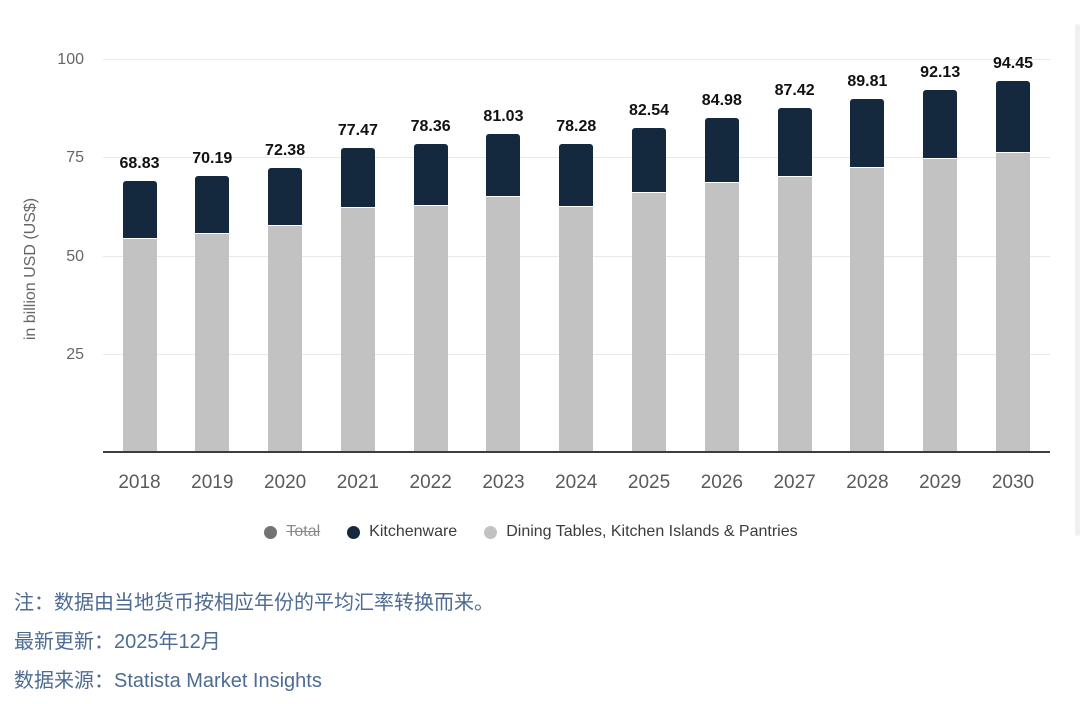 The height and width of the screenshot is (704, 1080). Describe the element at coordinates (212, 205) in the screenshot. I see `bar-2019-kitchenware` at that location.